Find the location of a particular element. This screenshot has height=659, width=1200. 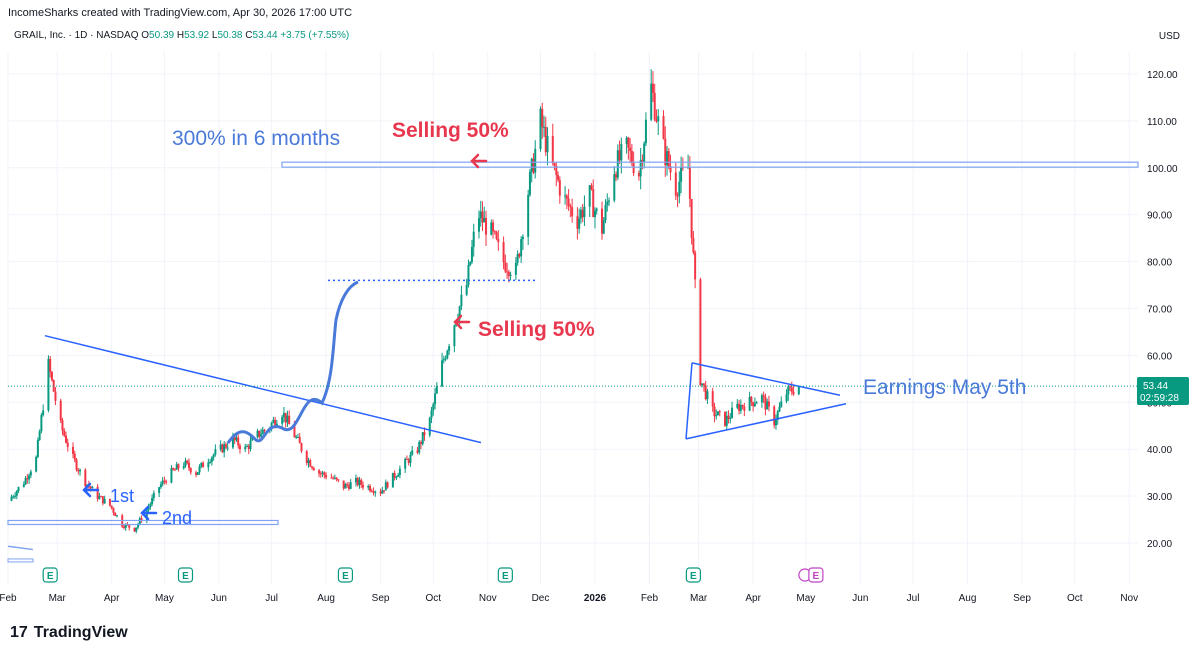

triangle-lower-line is located at coordinates (766, 421).